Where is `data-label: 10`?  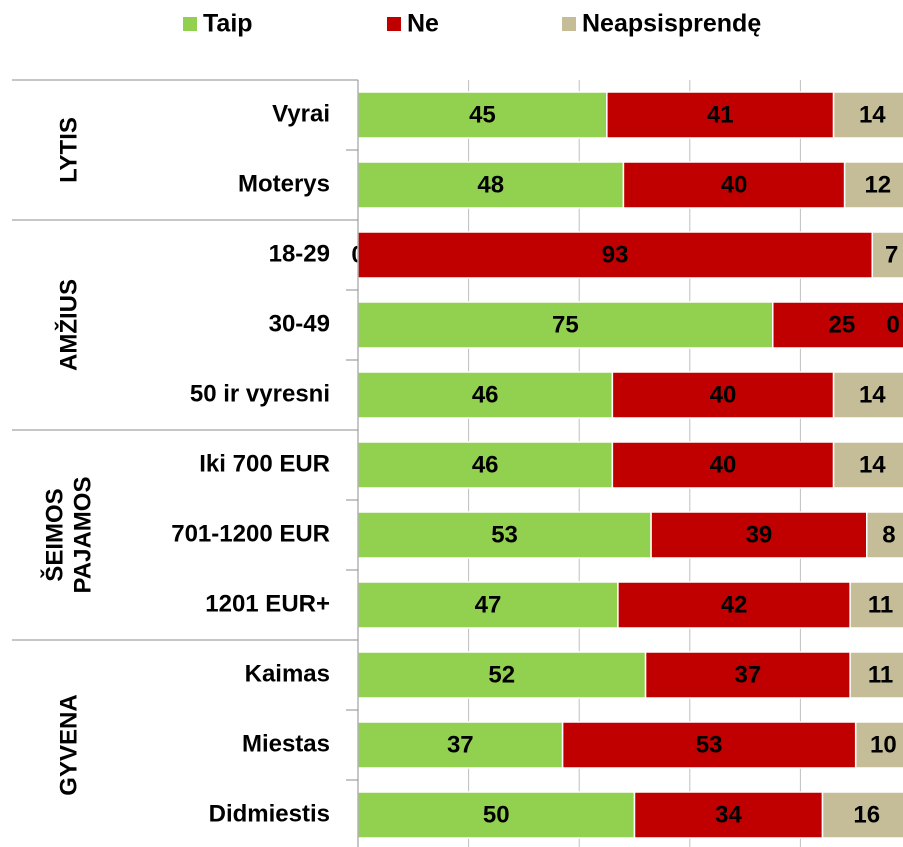 data-label: 10 is located at coordinates (883, 744).